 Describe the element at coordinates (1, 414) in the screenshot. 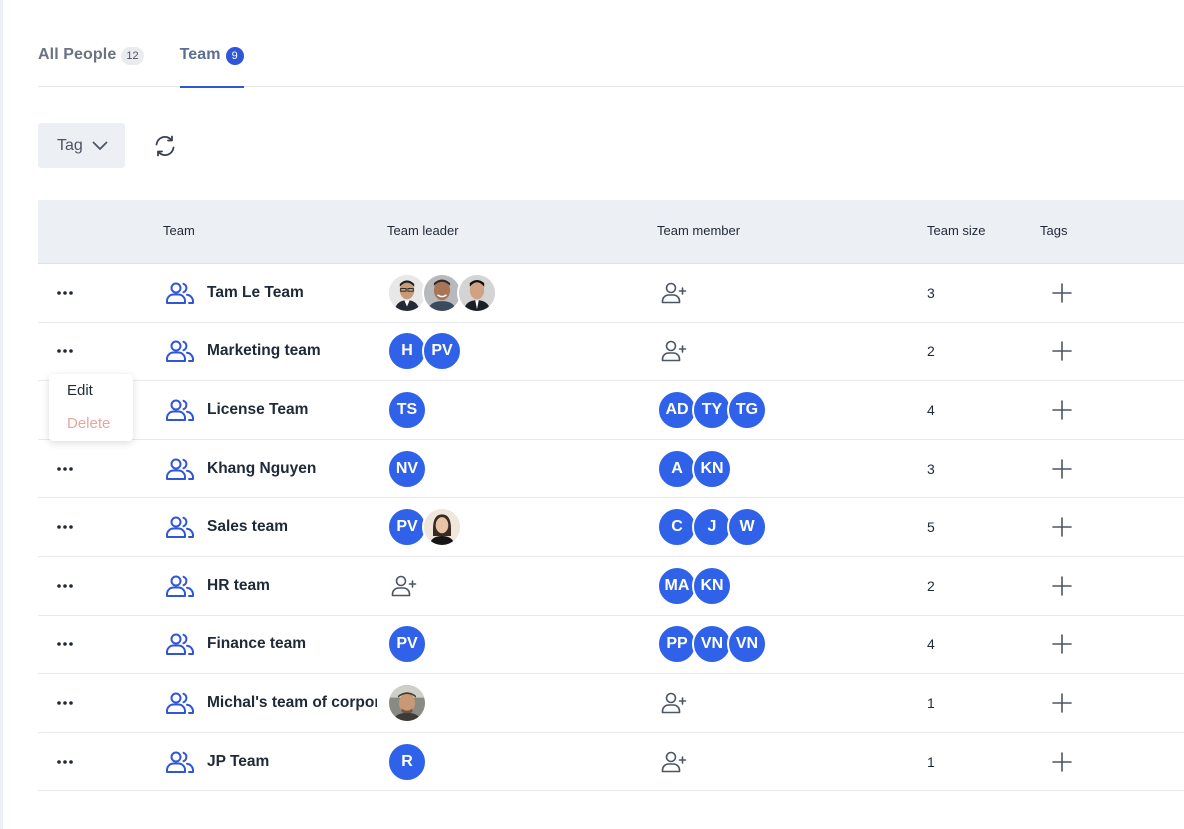

I see `left-border` at that location.